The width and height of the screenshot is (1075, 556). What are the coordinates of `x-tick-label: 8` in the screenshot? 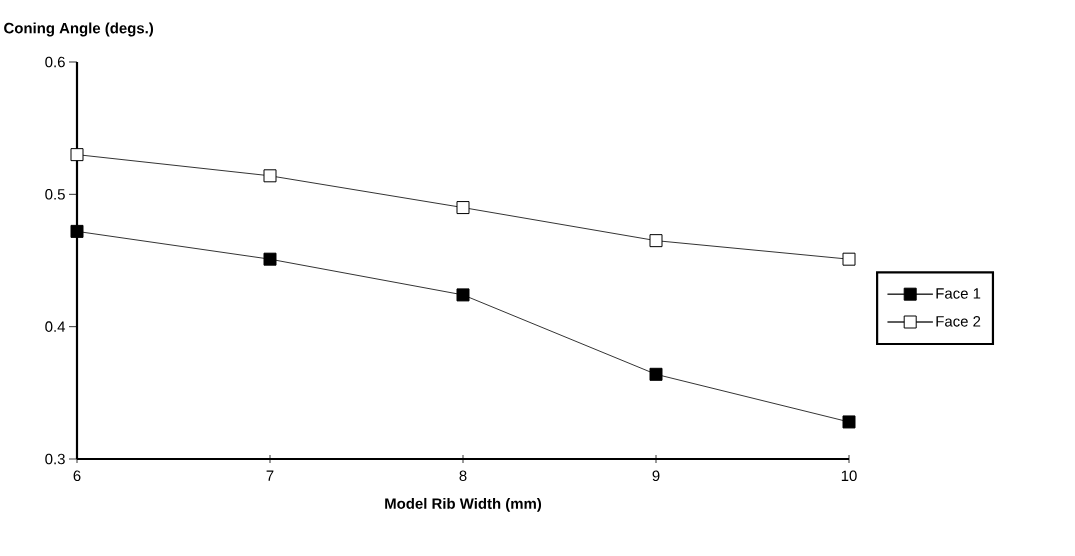 It's located at (463, 476).